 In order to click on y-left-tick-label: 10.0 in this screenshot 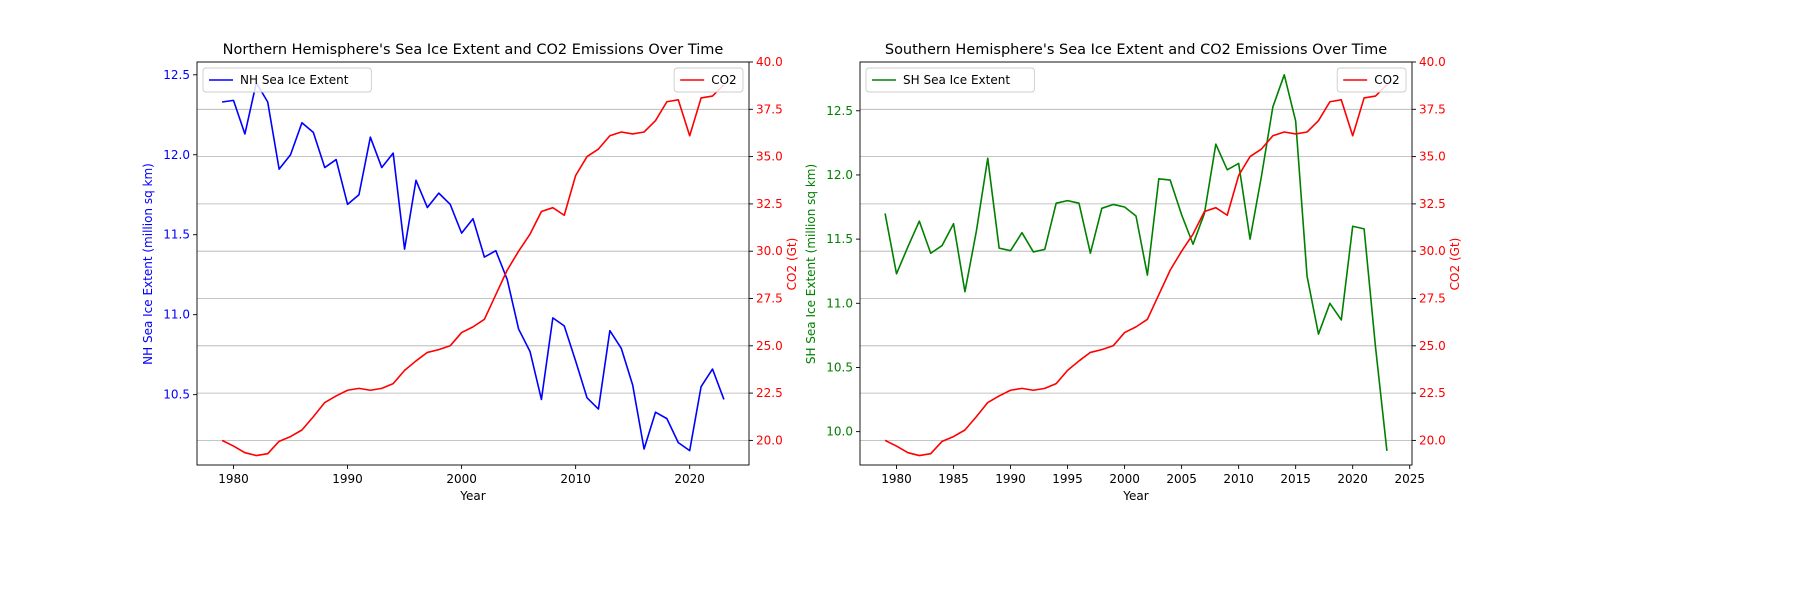, I will do `click(839, 432)`.